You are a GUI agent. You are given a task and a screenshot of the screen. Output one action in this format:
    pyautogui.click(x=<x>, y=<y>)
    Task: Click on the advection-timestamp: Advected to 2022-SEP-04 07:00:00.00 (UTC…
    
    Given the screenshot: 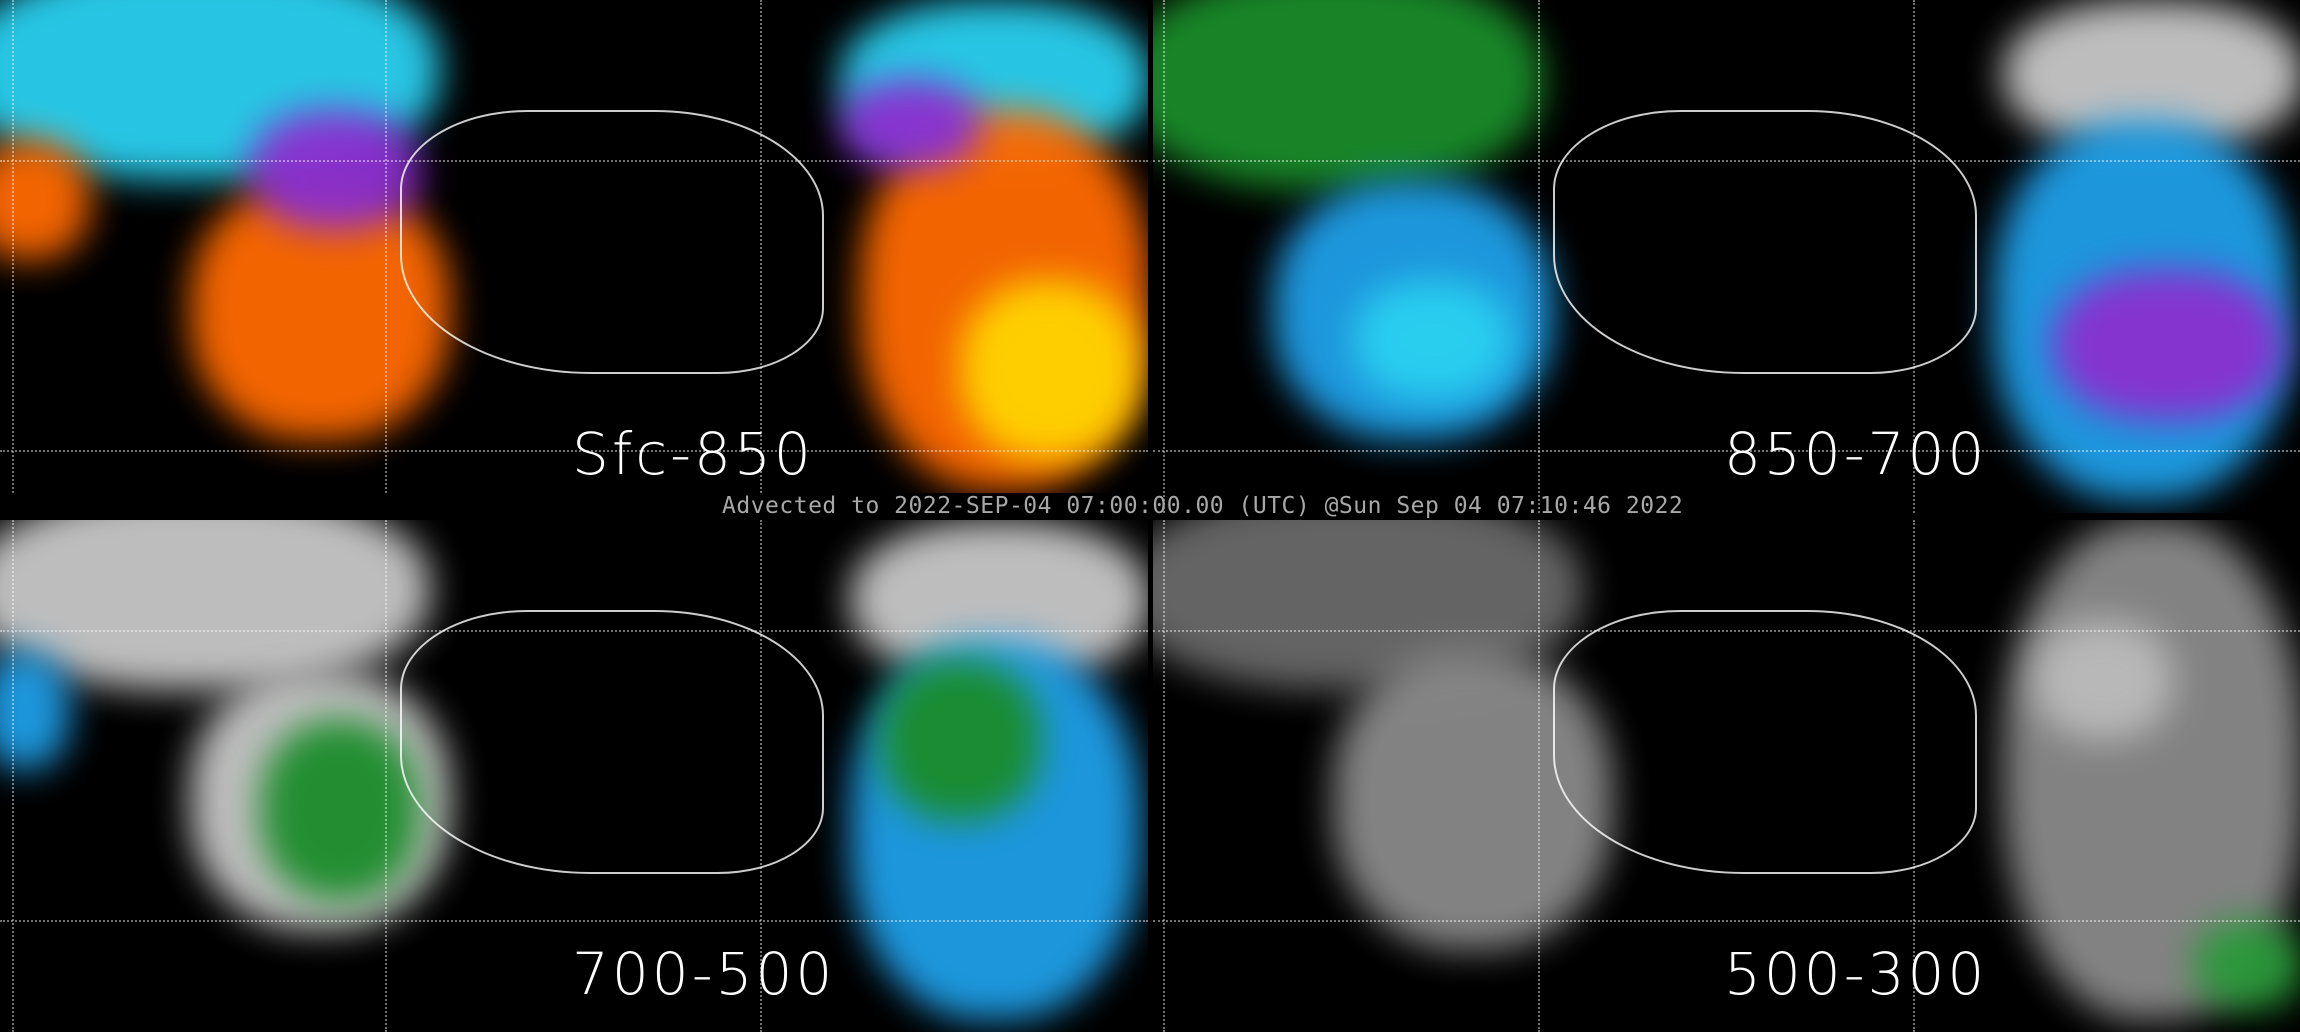 What is the action you would take?
    pyautogui.click(x=1203, y=506)
    